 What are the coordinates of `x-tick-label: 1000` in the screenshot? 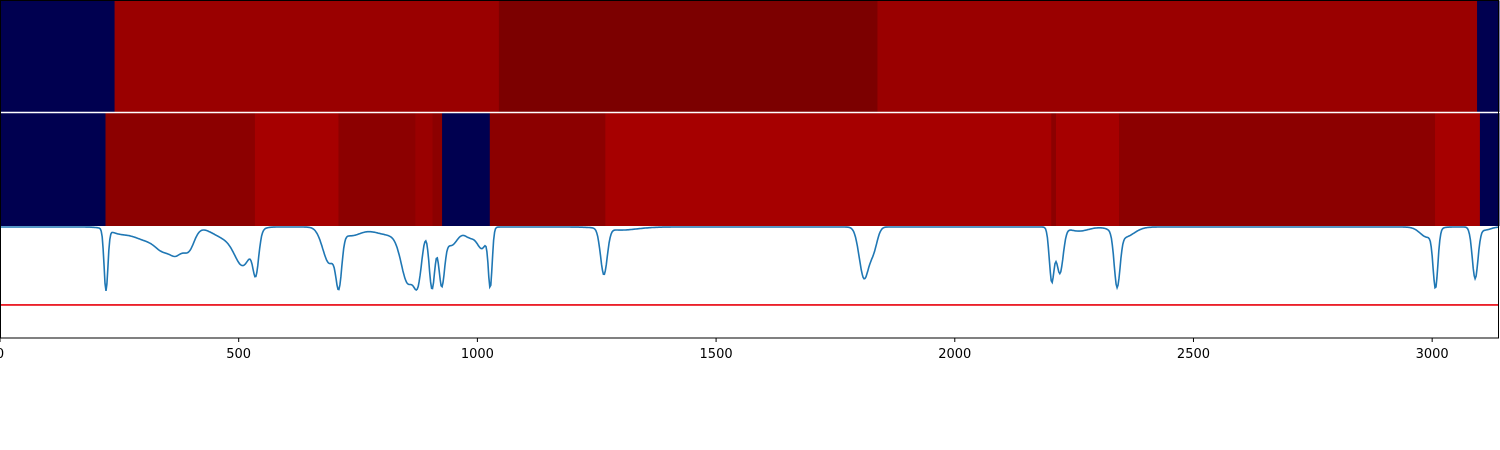 It's located at (477, 354).